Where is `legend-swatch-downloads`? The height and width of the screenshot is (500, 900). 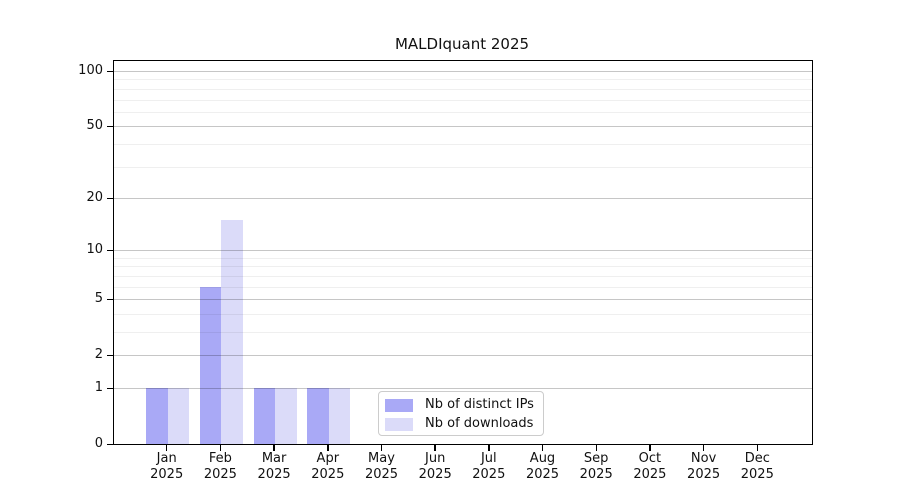
legend-swatch-downloads is located at coordinates (399, 424).